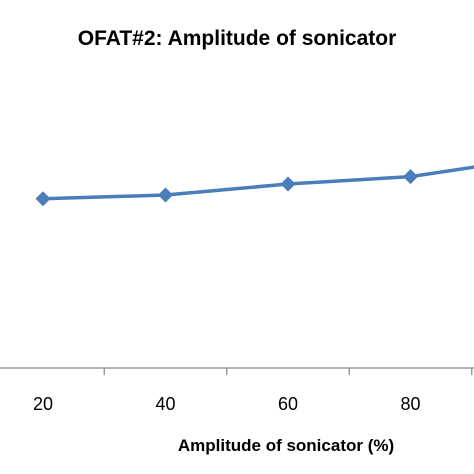 The width and height of the screenshot is (474, 474). I want to click on x-axis: 20 40 60 80, so click(237, 390).